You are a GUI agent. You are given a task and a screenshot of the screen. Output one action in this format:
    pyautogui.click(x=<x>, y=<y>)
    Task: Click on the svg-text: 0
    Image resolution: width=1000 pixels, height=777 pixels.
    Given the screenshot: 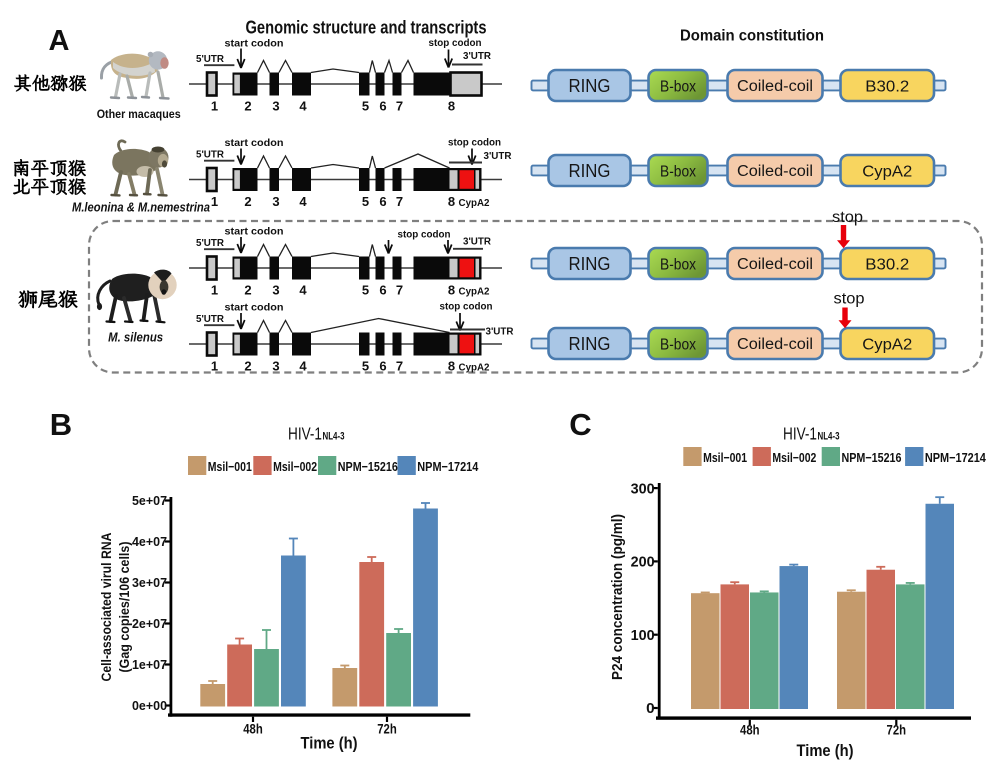 What is the action you would take?
    pyautogui.click(x=650, y=708)
    